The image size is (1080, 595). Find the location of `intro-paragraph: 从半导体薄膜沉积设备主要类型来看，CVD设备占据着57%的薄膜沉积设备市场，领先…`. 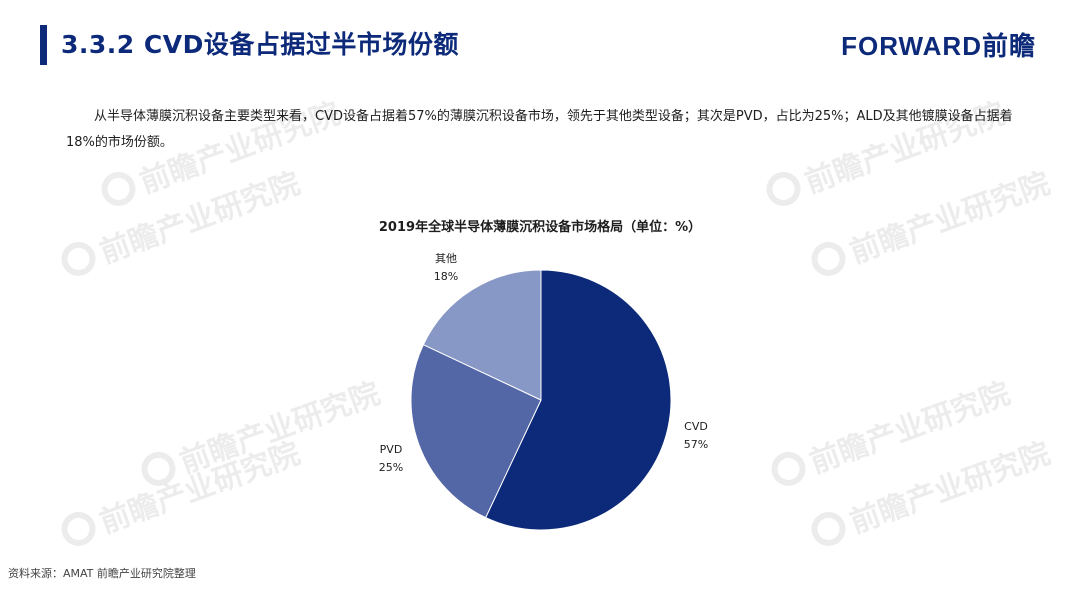

intro-paragraph: 从半导体薄膜沉积设备主要类型来看，CVD设备占据着57%的薄膜沉积设备市场，领先… is located at coordinates (539, 129).